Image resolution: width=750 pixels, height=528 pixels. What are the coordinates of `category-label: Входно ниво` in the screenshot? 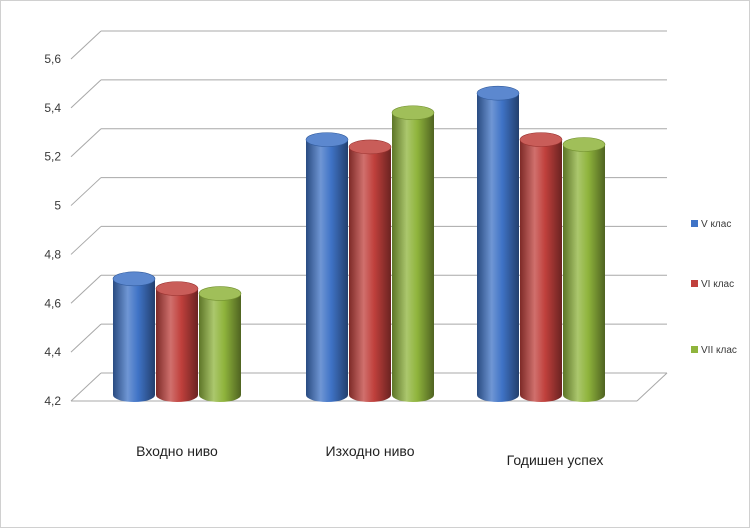 It's located at (177, 451).